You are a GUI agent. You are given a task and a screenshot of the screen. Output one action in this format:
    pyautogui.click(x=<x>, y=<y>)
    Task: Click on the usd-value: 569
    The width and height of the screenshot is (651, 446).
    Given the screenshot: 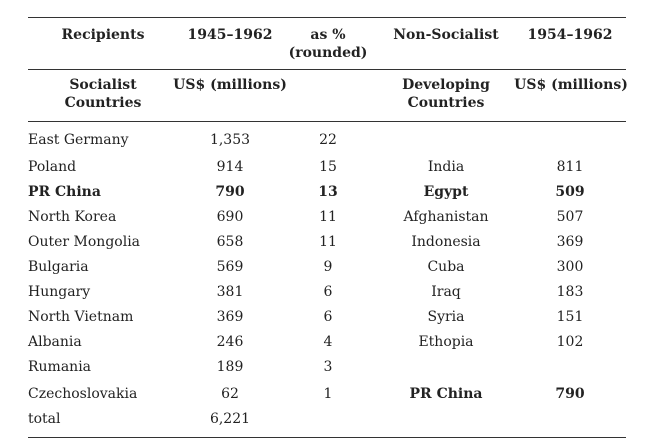 What is the action you would take?
    pyautogui.click(x=230, y=267)
    